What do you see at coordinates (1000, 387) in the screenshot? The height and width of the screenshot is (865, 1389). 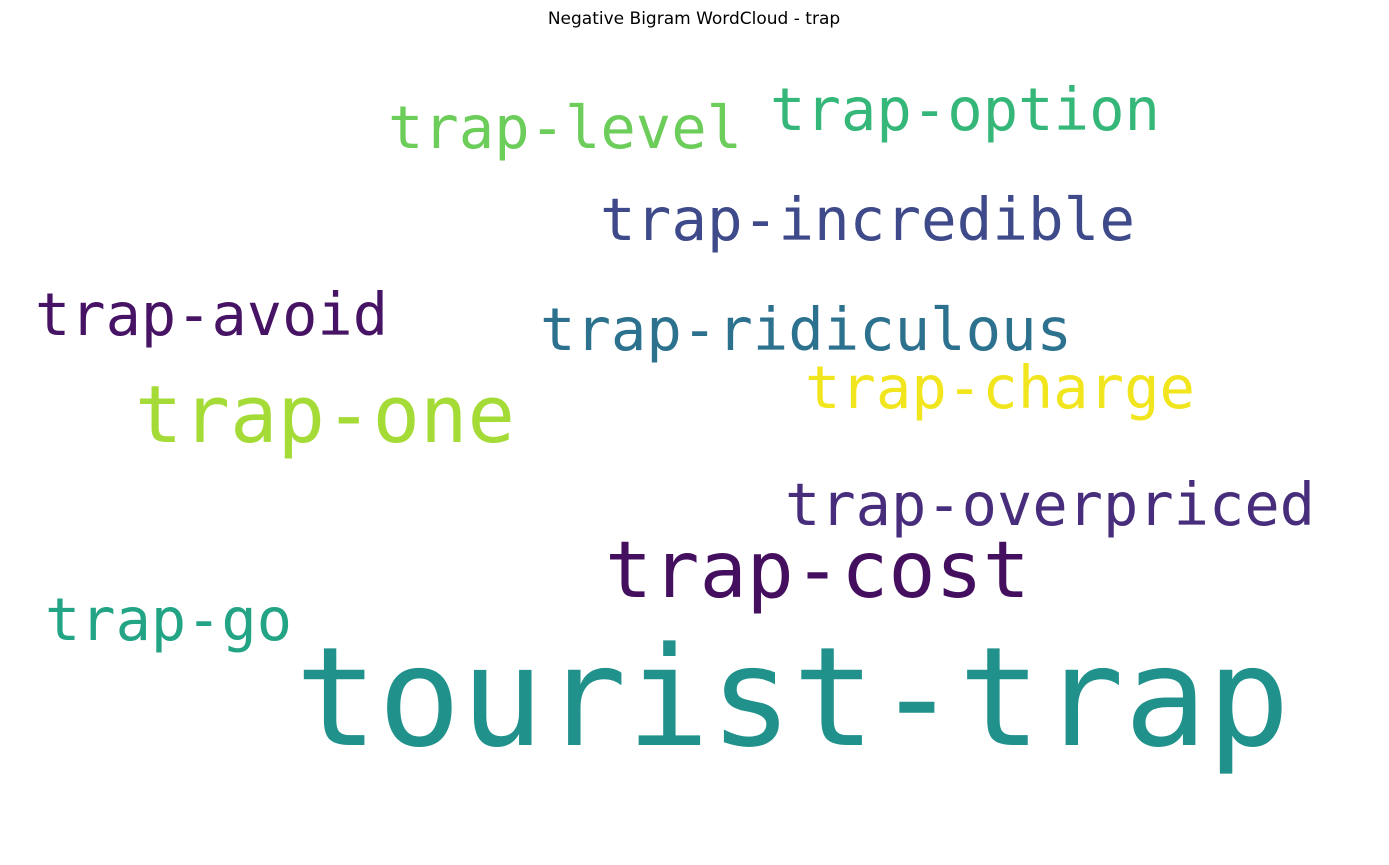 I see `word: trap-charge` at bounding box center [1000, 387].